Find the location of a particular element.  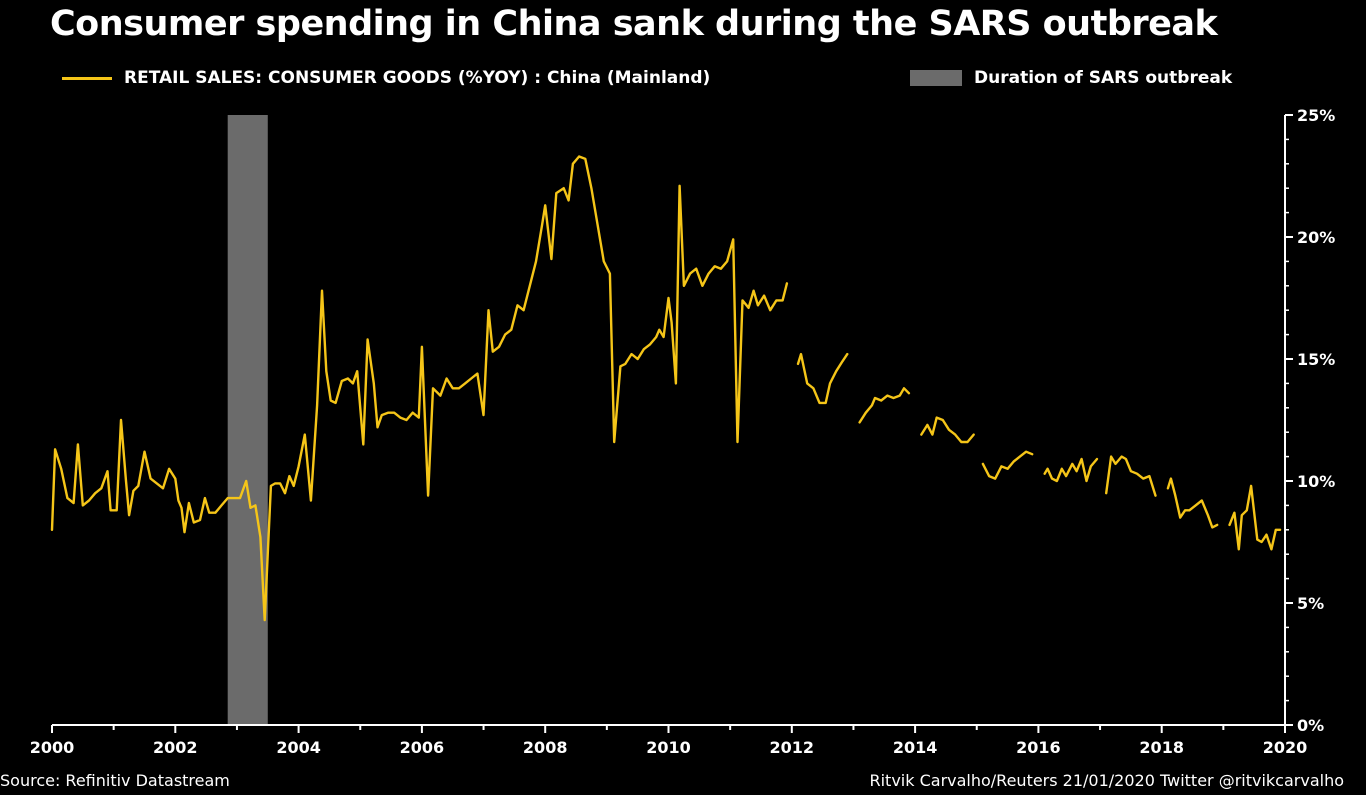

y-tick-label: 15% is located at coordinates (1316, 359).